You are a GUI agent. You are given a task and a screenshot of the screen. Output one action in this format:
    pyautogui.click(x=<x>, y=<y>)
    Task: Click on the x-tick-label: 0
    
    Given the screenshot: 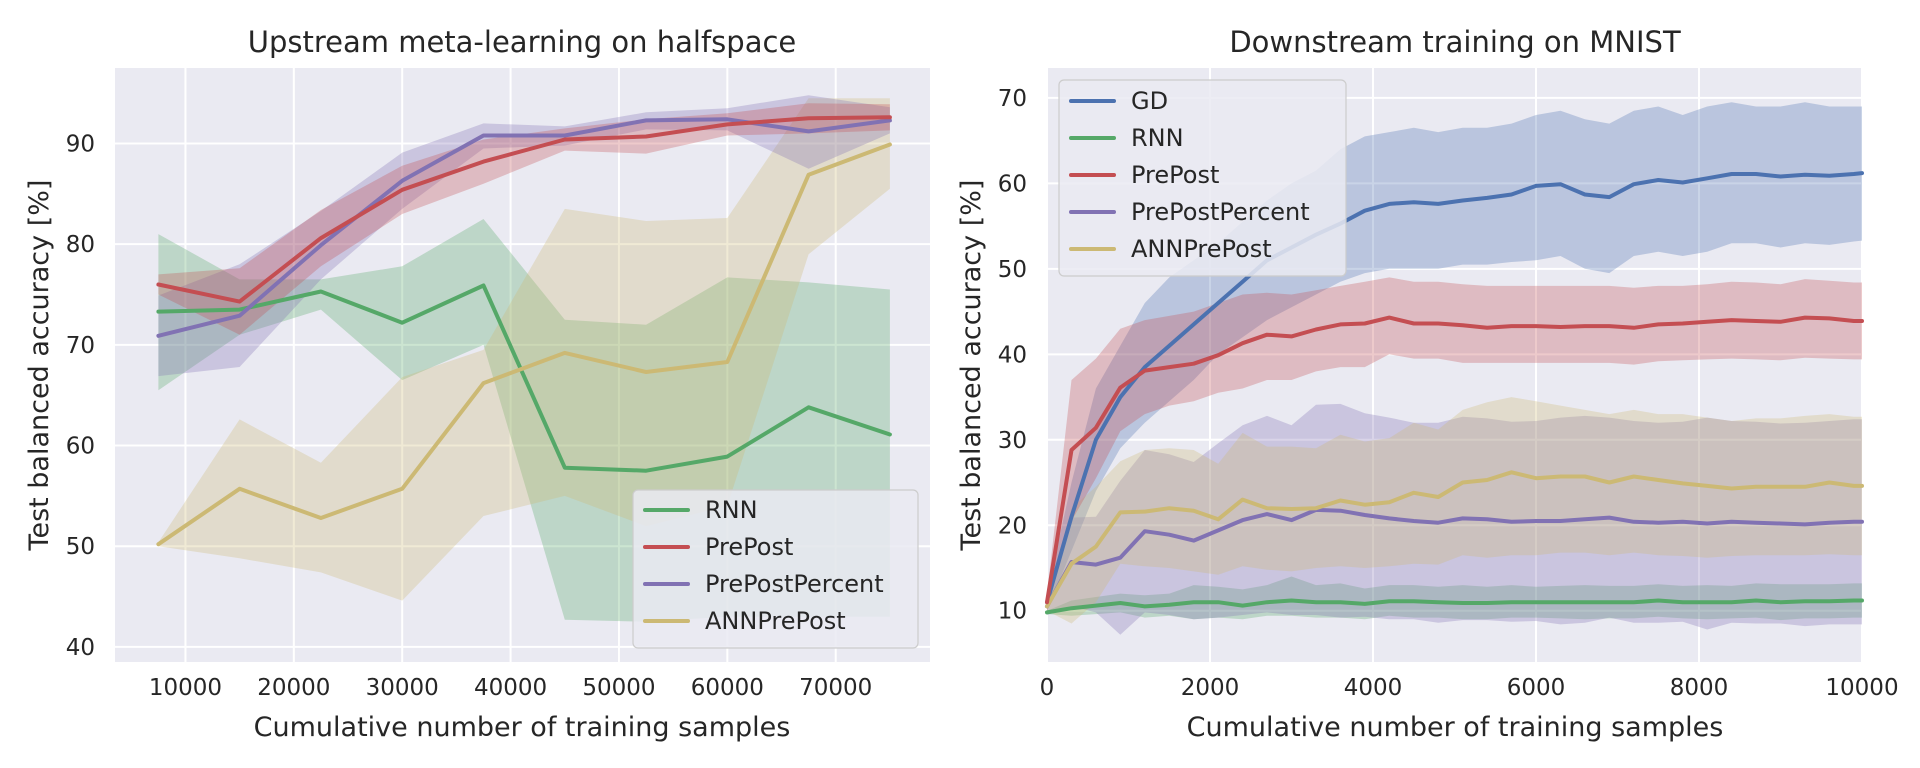 What is the action you would take?
    pyautogui.click(x=1047, y=688)
    